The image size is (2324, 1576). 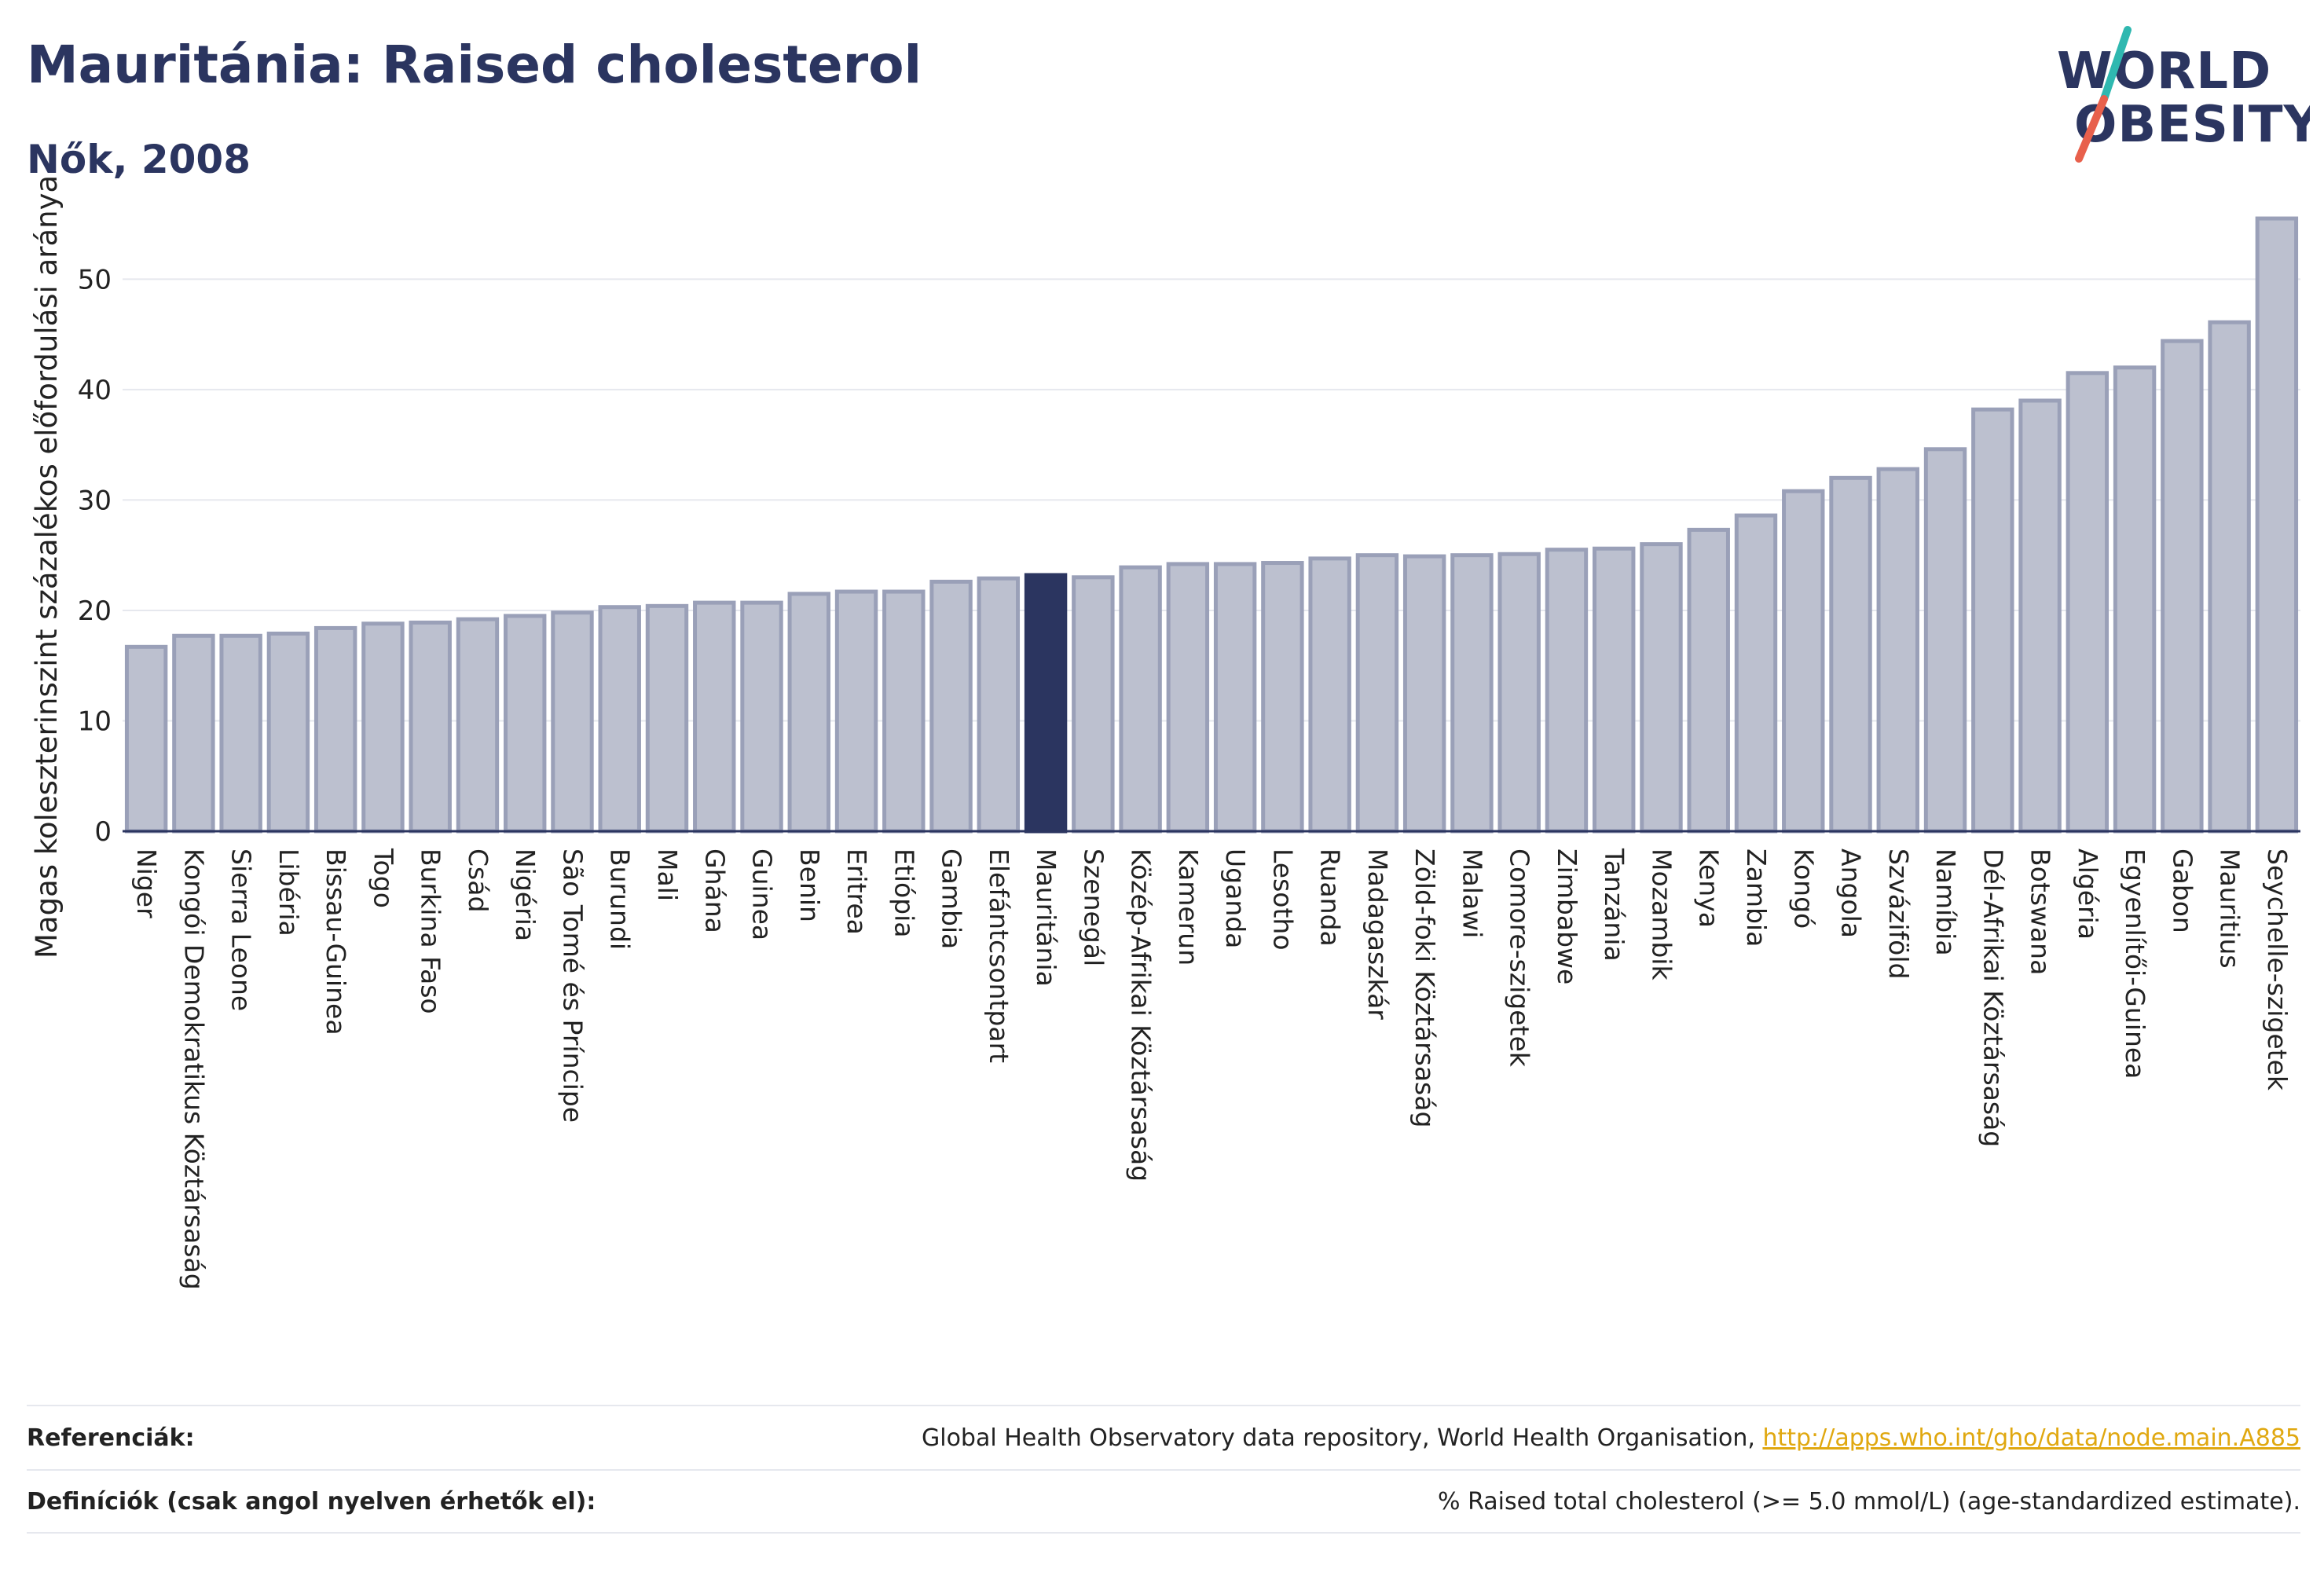 I want to click on x-tick-label: Botswana, so click(x=2040, y=911).